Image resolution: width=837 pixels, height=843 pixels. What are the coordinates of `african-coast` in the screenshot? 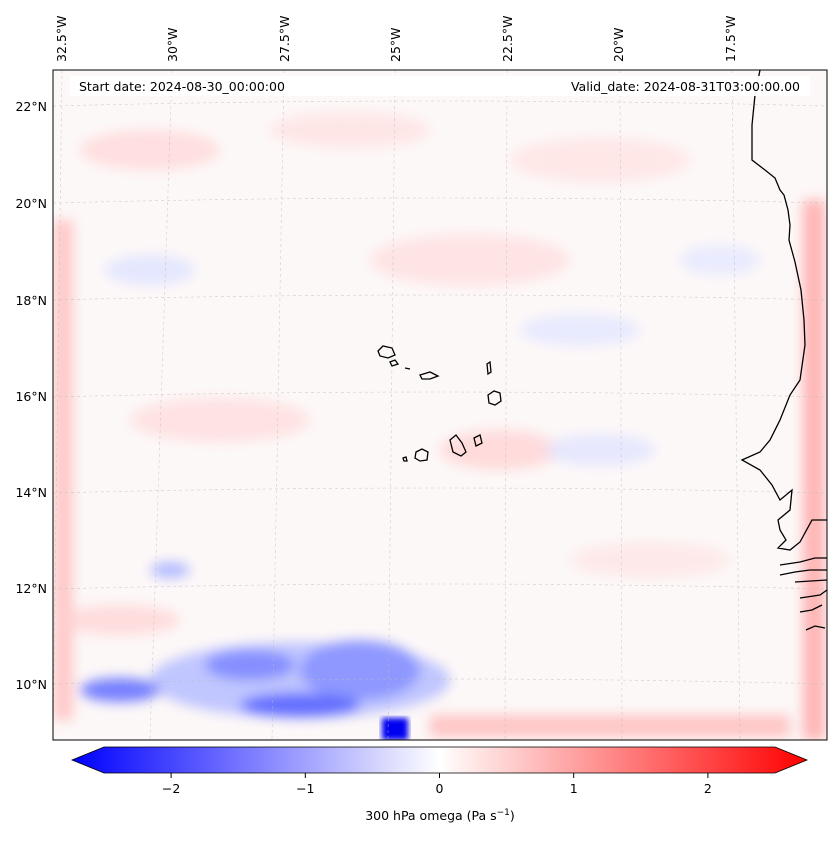 It's located at (783, 310).